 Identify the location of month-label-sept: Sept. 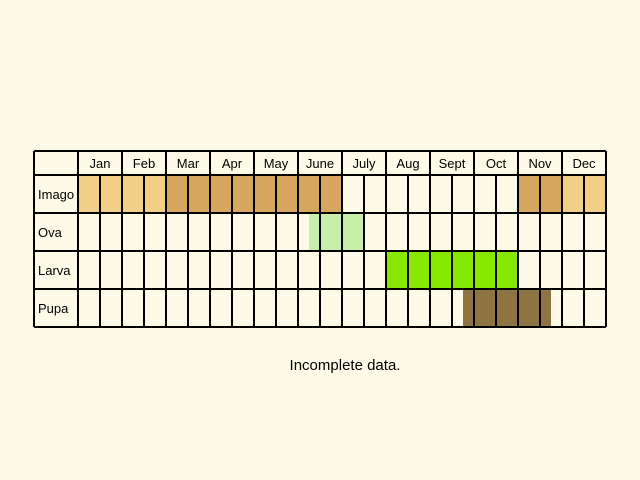
(452, 163).